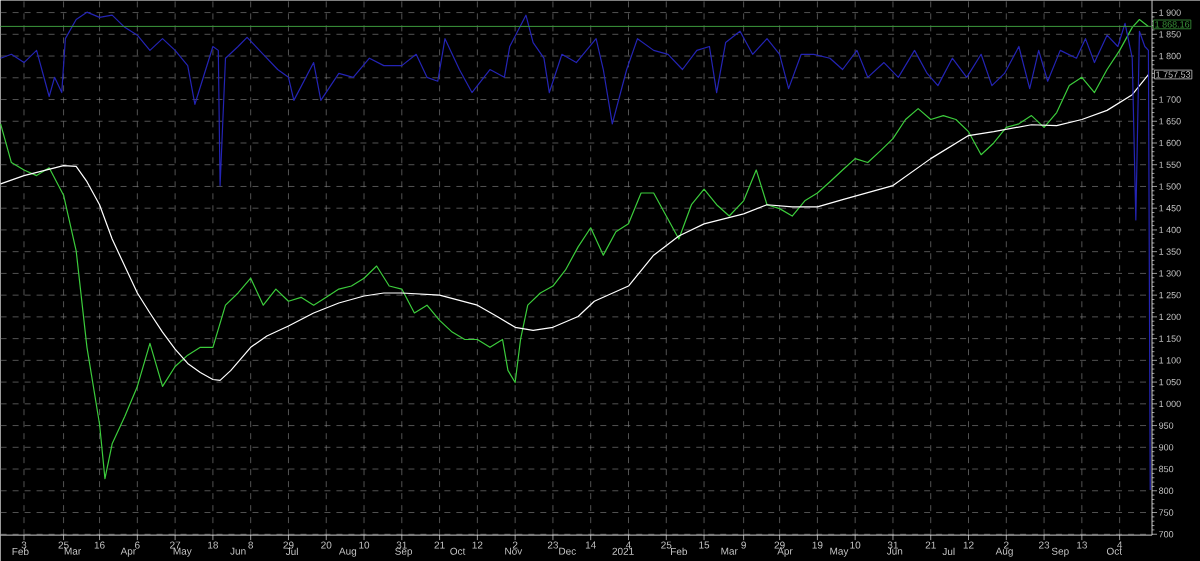  What do you see at coordinates (1170, 164) in the screenshot?
I see `y-tick-label: 1 550` at bounding box center [1170, 164].